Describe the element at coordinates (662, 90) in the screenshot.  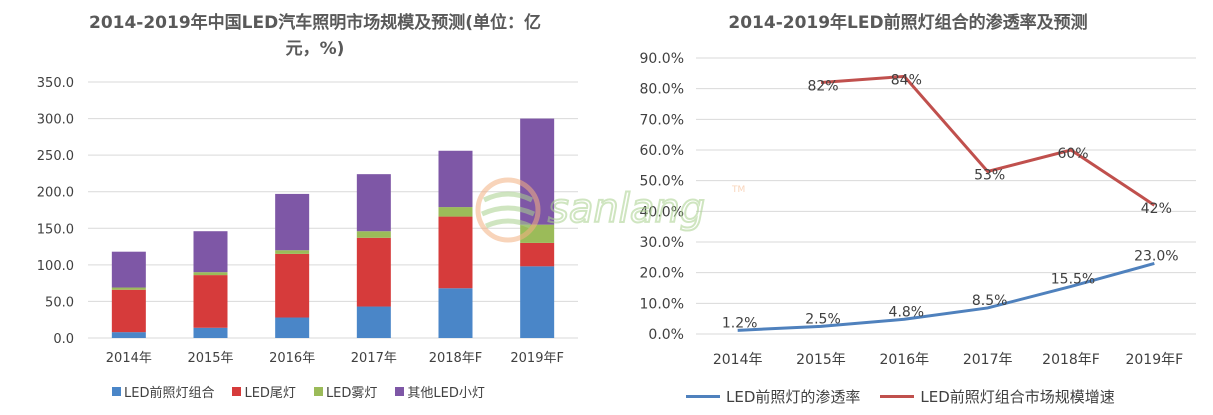
I see `y-tick-label: 80.0%` at that location.